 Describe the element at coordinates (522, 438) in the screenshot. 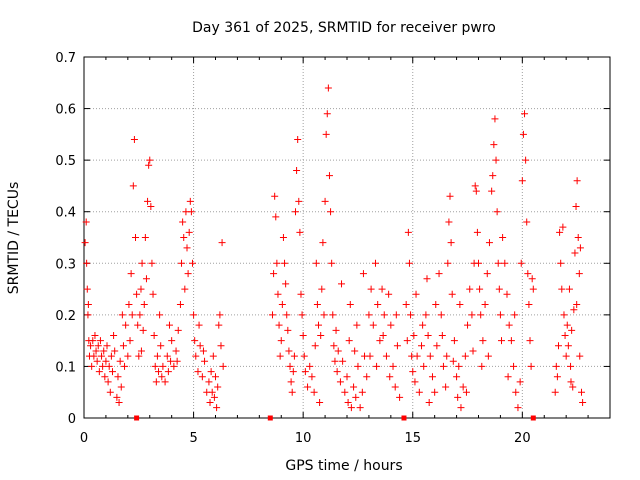

I see `x-tick-label: 20` at that location.